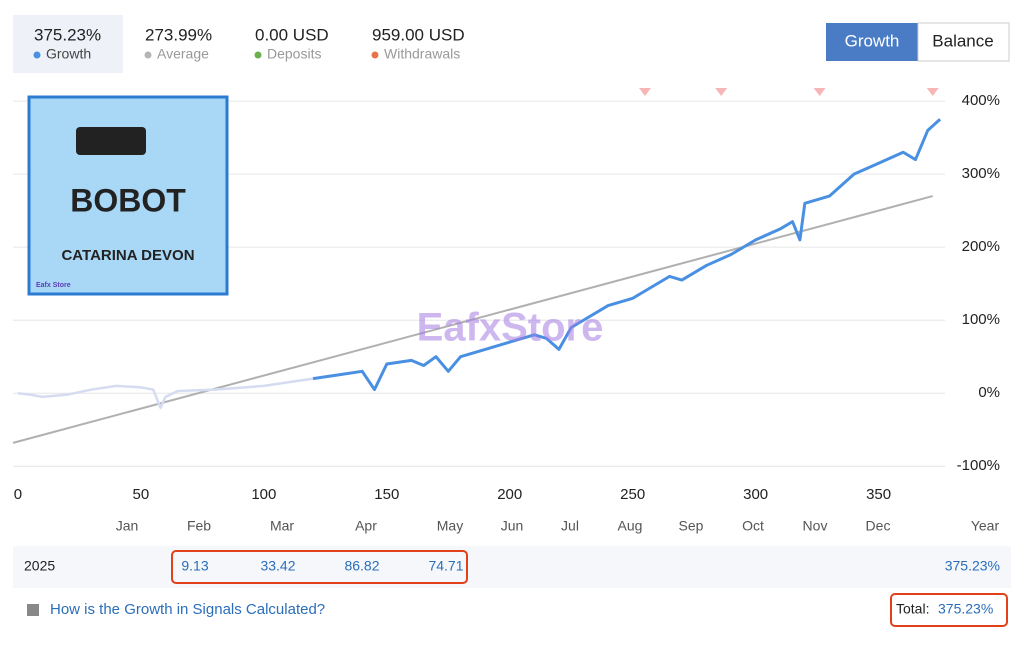 The width and height of the screenshot is (1024, 645). Describe the element at coordinates (183, 54) in the screenshot. I see `stat-label: Average` at that location.